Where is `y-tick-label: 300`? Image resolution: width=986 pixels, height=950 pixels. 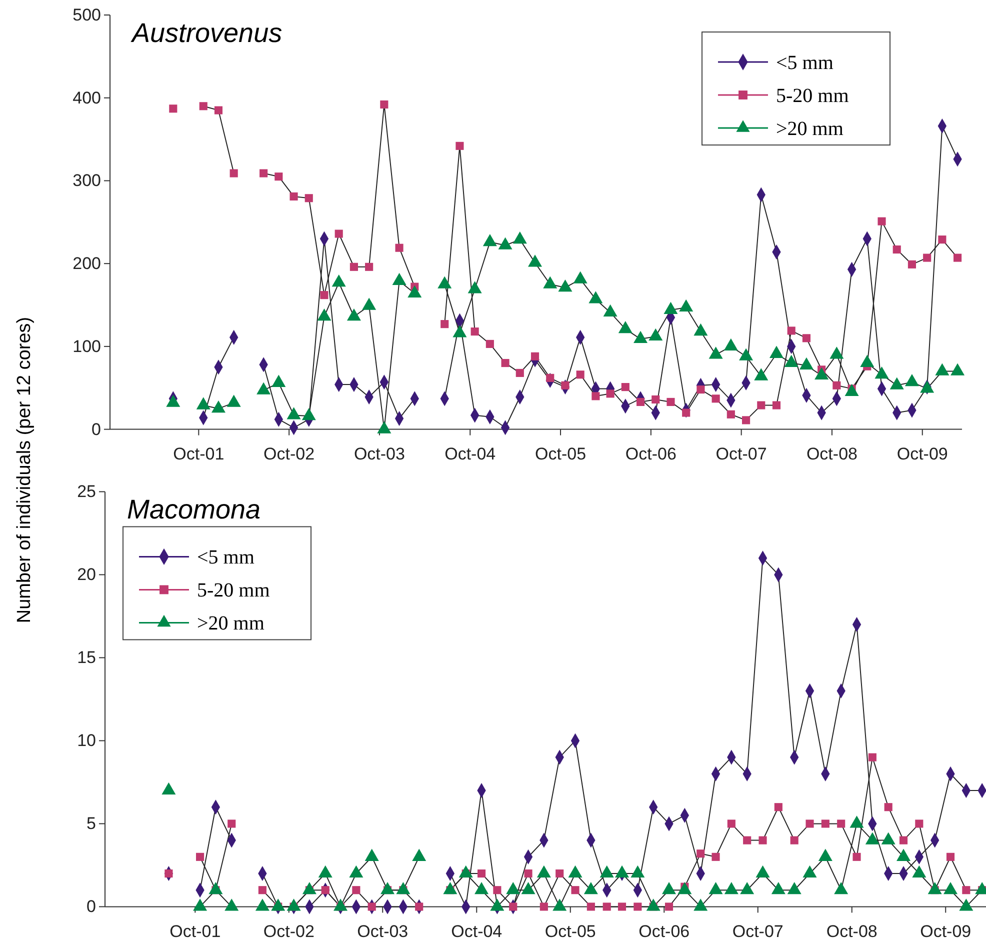 y-tick-label: 300 is located at coordinates (86, 180).